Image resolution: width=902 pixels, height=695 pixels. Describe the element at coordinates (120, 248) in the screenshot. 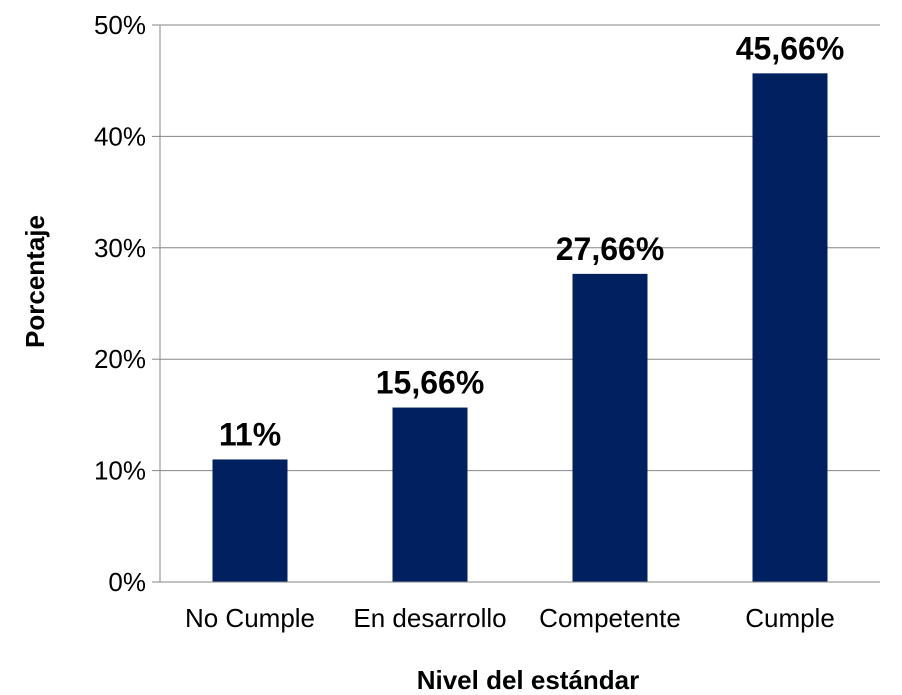

I see `y-tick-label: 30%` at that location.